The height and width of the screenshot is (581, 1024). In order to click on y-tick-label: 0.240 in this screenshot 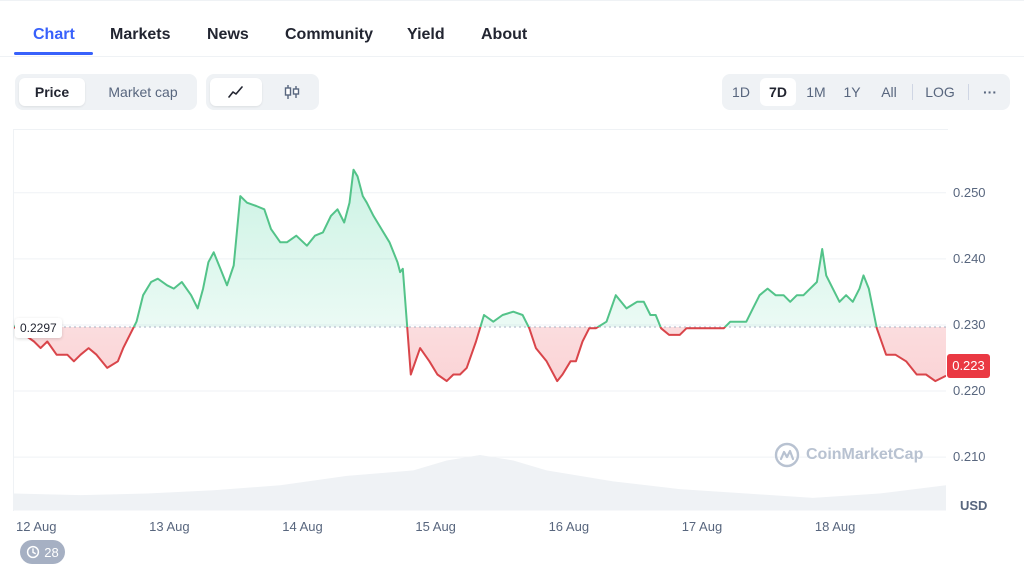, I will do `click(969, 258)`.